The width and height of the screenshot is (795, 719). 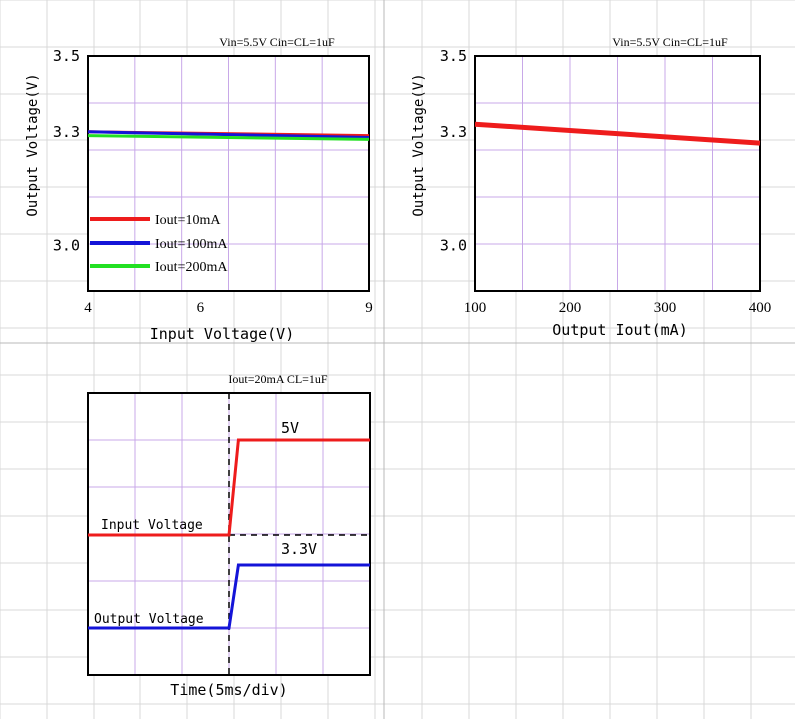 I want to click on chart2-ylabel: Output Voltage(V), so click(x=419, y=144).